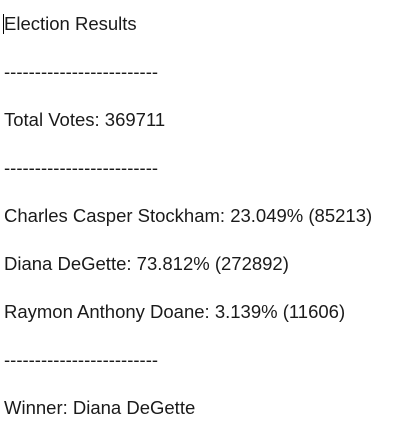  I want to click on total-votes-line: Total Votes: 369711, so click(85, 119).